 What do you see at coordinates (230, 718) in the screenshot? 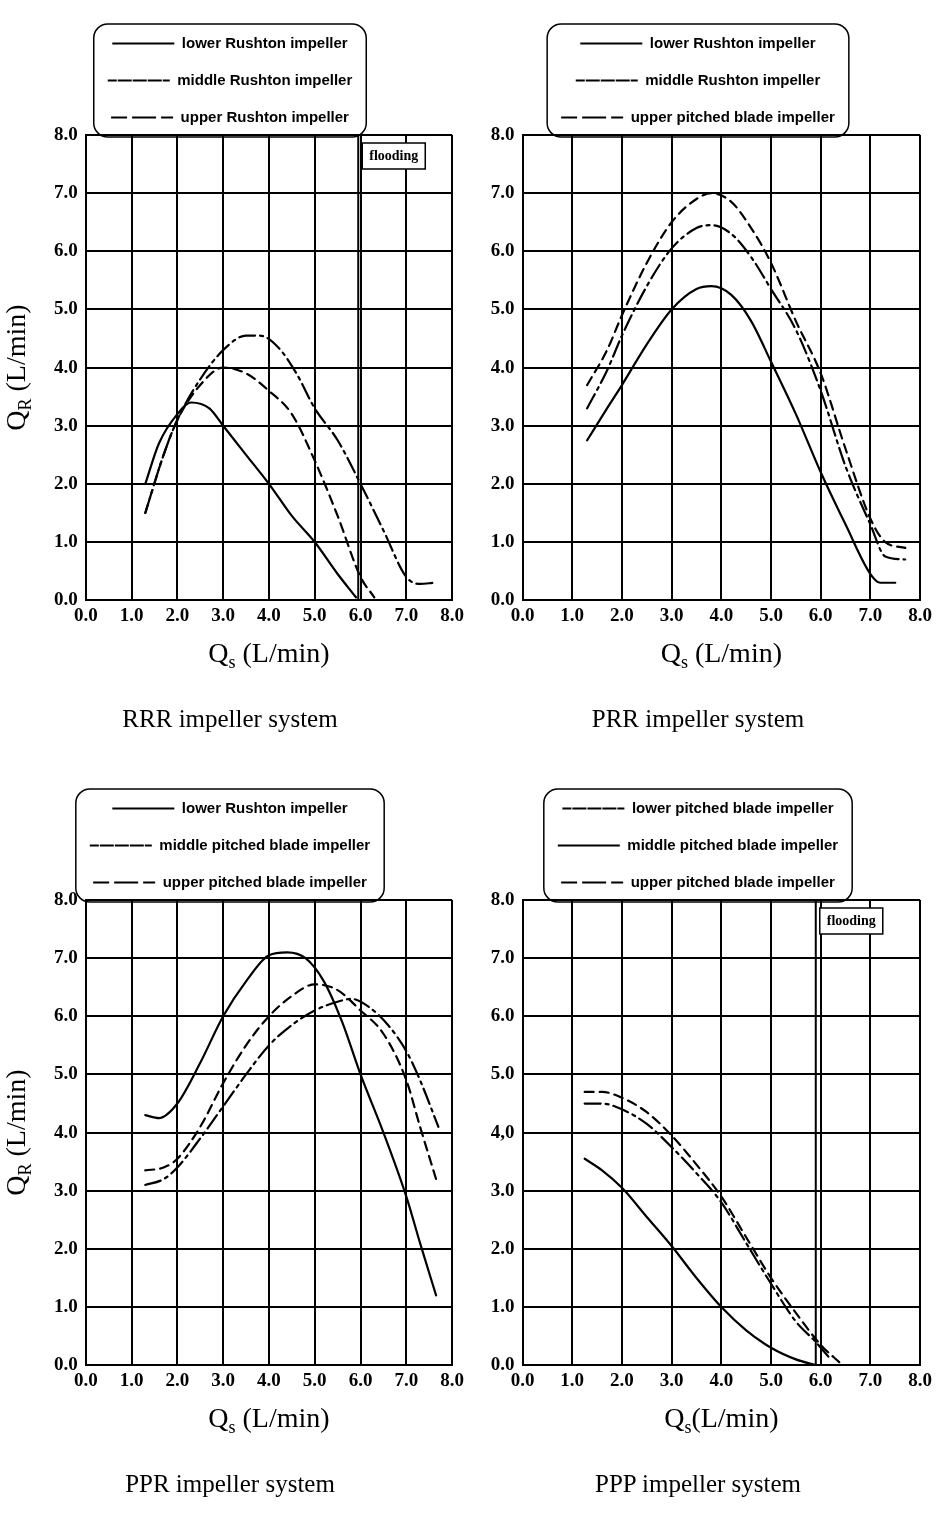
I see `text: RRR impeller system` at bounding box center [230, 718].